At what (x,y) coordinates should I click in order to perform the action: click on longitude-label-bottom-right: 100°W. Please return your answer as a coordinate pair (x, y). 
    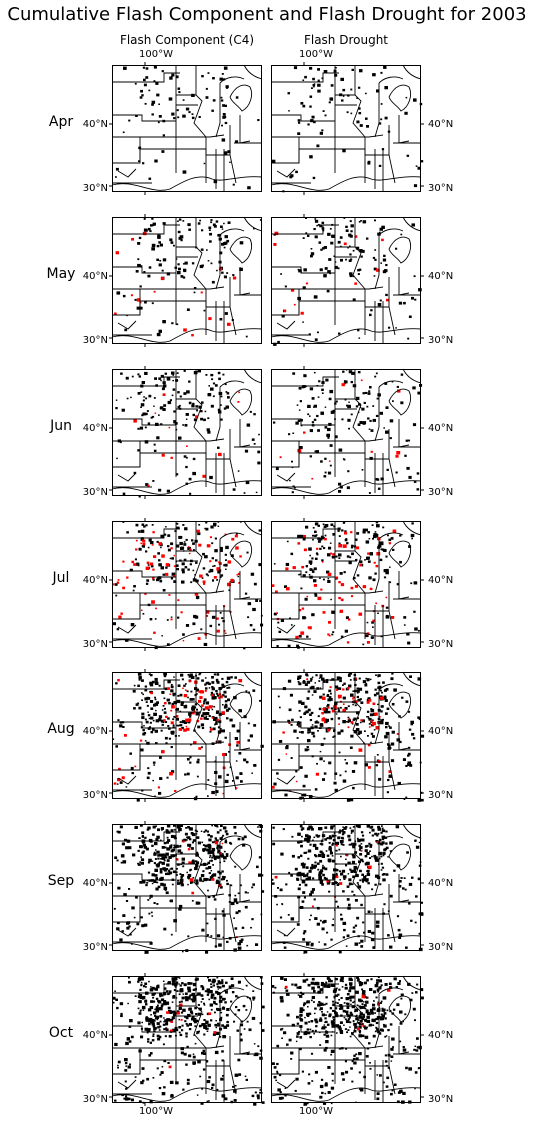
    Looking at the image, I should click on (316, 1111).